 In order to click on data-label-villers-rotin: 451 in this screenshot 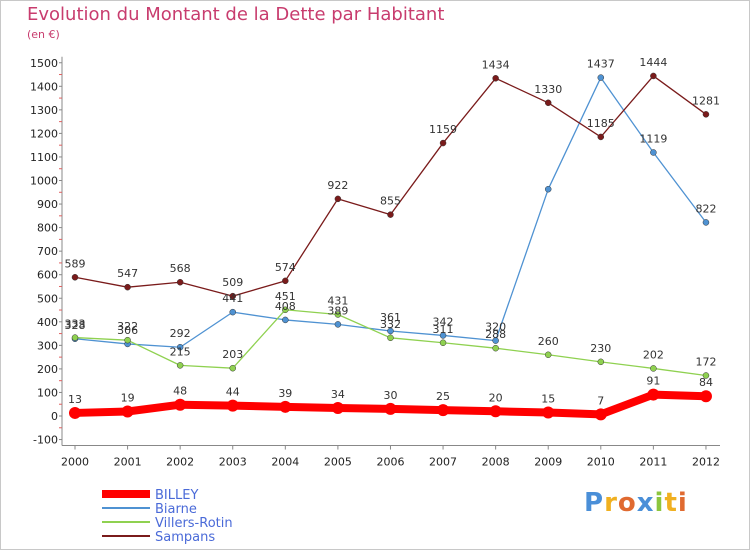, I will do `click(285, 296)`.